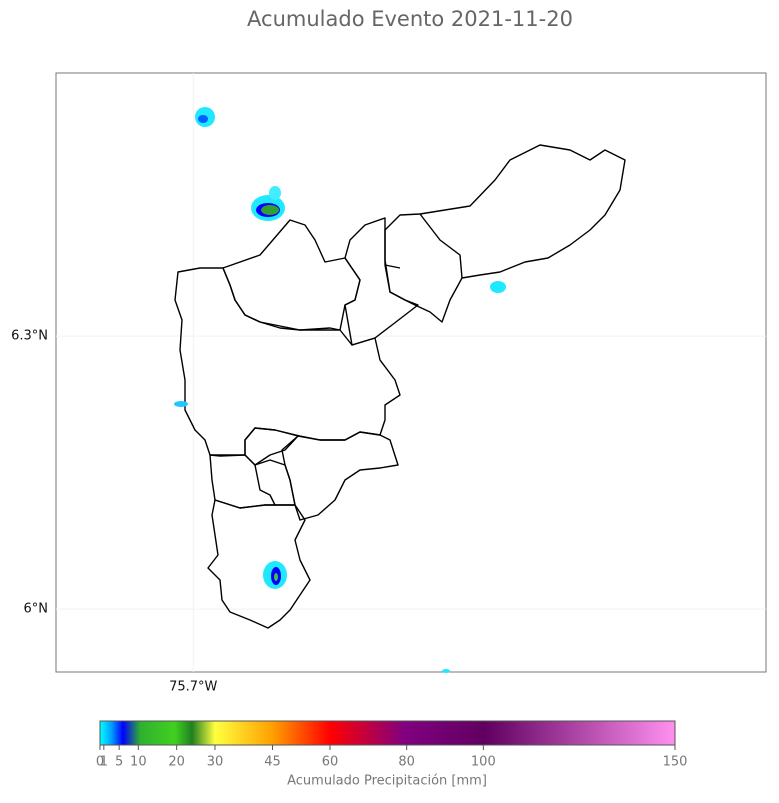  What do you see at coordinates (675, 762) in the screenshot?
I see `colorbar-tick-label: 150` at bounding box center [675, 762].